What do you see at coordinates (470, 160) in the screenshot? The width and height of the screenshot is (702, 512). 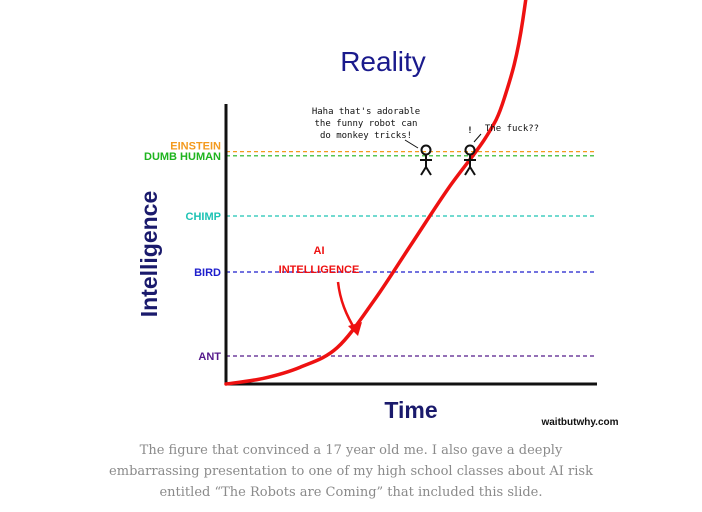 I see `stick-figure-second` at bounding box center [470, 160].